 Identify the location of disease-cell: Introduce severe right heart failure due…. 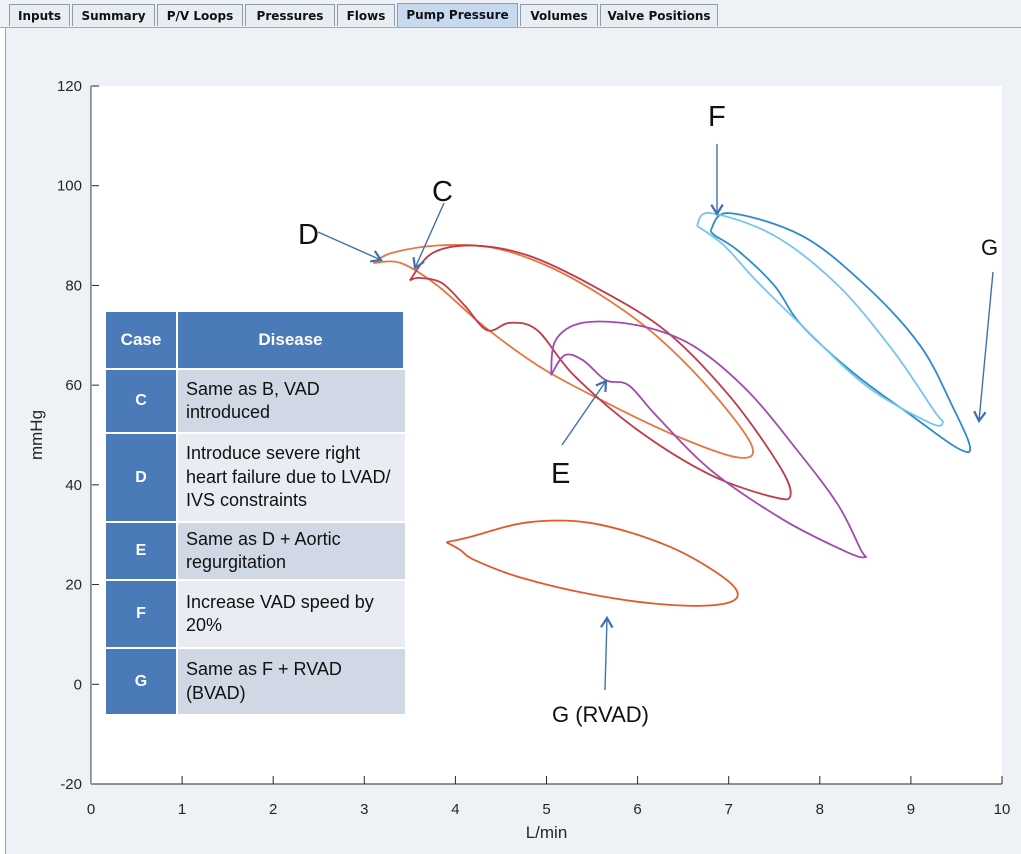
(291, 478).